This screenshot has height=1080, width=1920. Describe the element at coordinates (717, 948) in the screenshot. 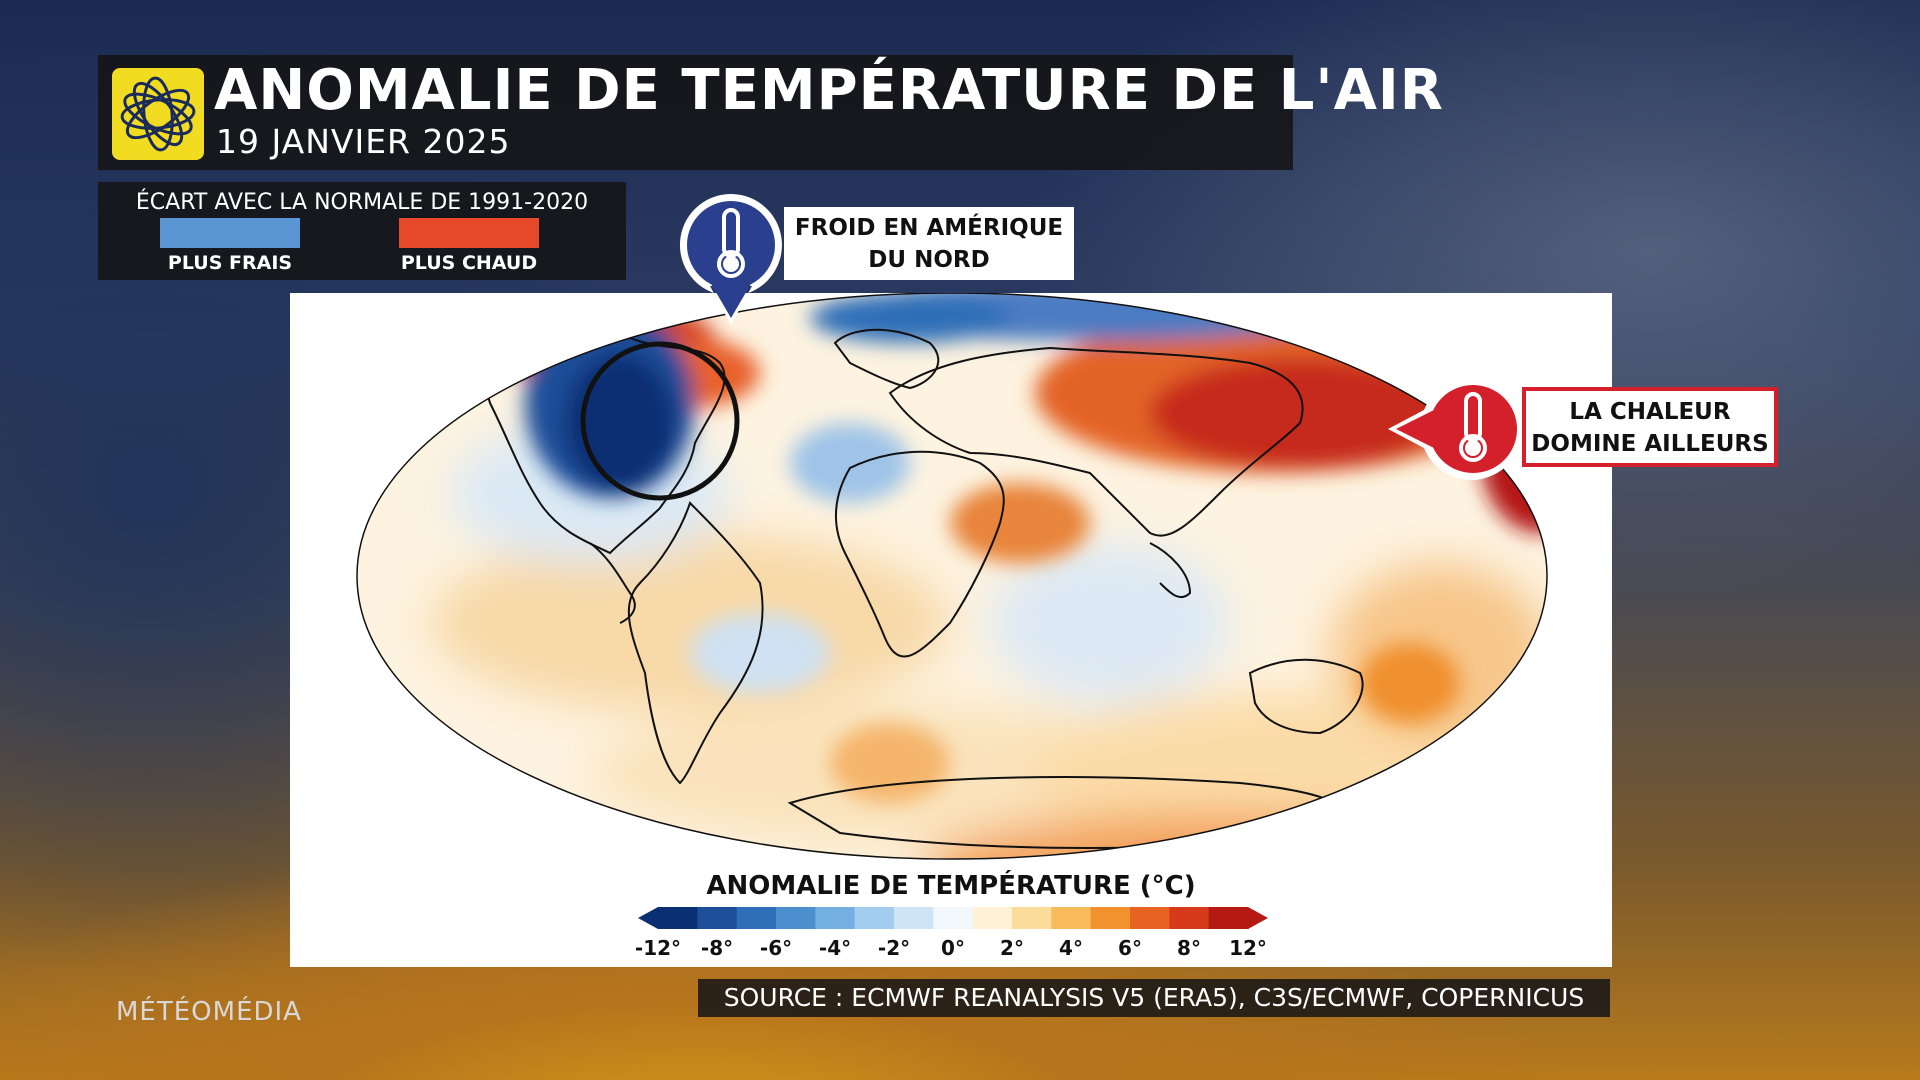

I see `colorbar-tick-label: -8°` at that location.